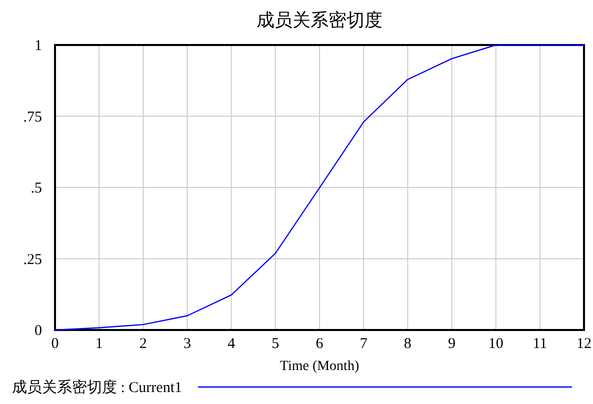 The image size is (593, 404). What do you see at coordinates (38, 46) in the screenshot?
I see `y-tick-label: 1` at bounding box center [38, 46].